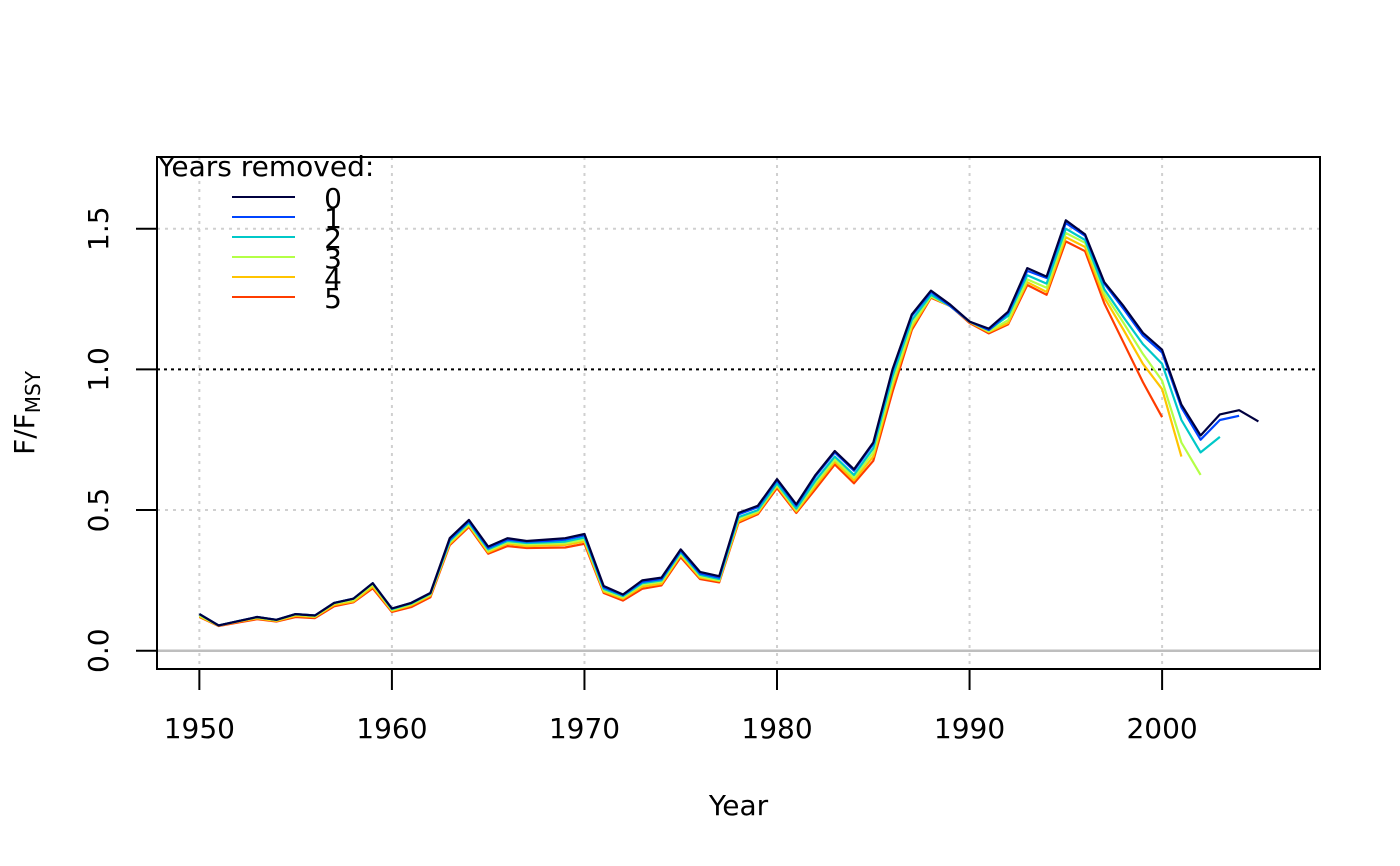 This screenshot has width=1400, height=866. I want to click on y-tick-label: 1.0, so click(98, 369).